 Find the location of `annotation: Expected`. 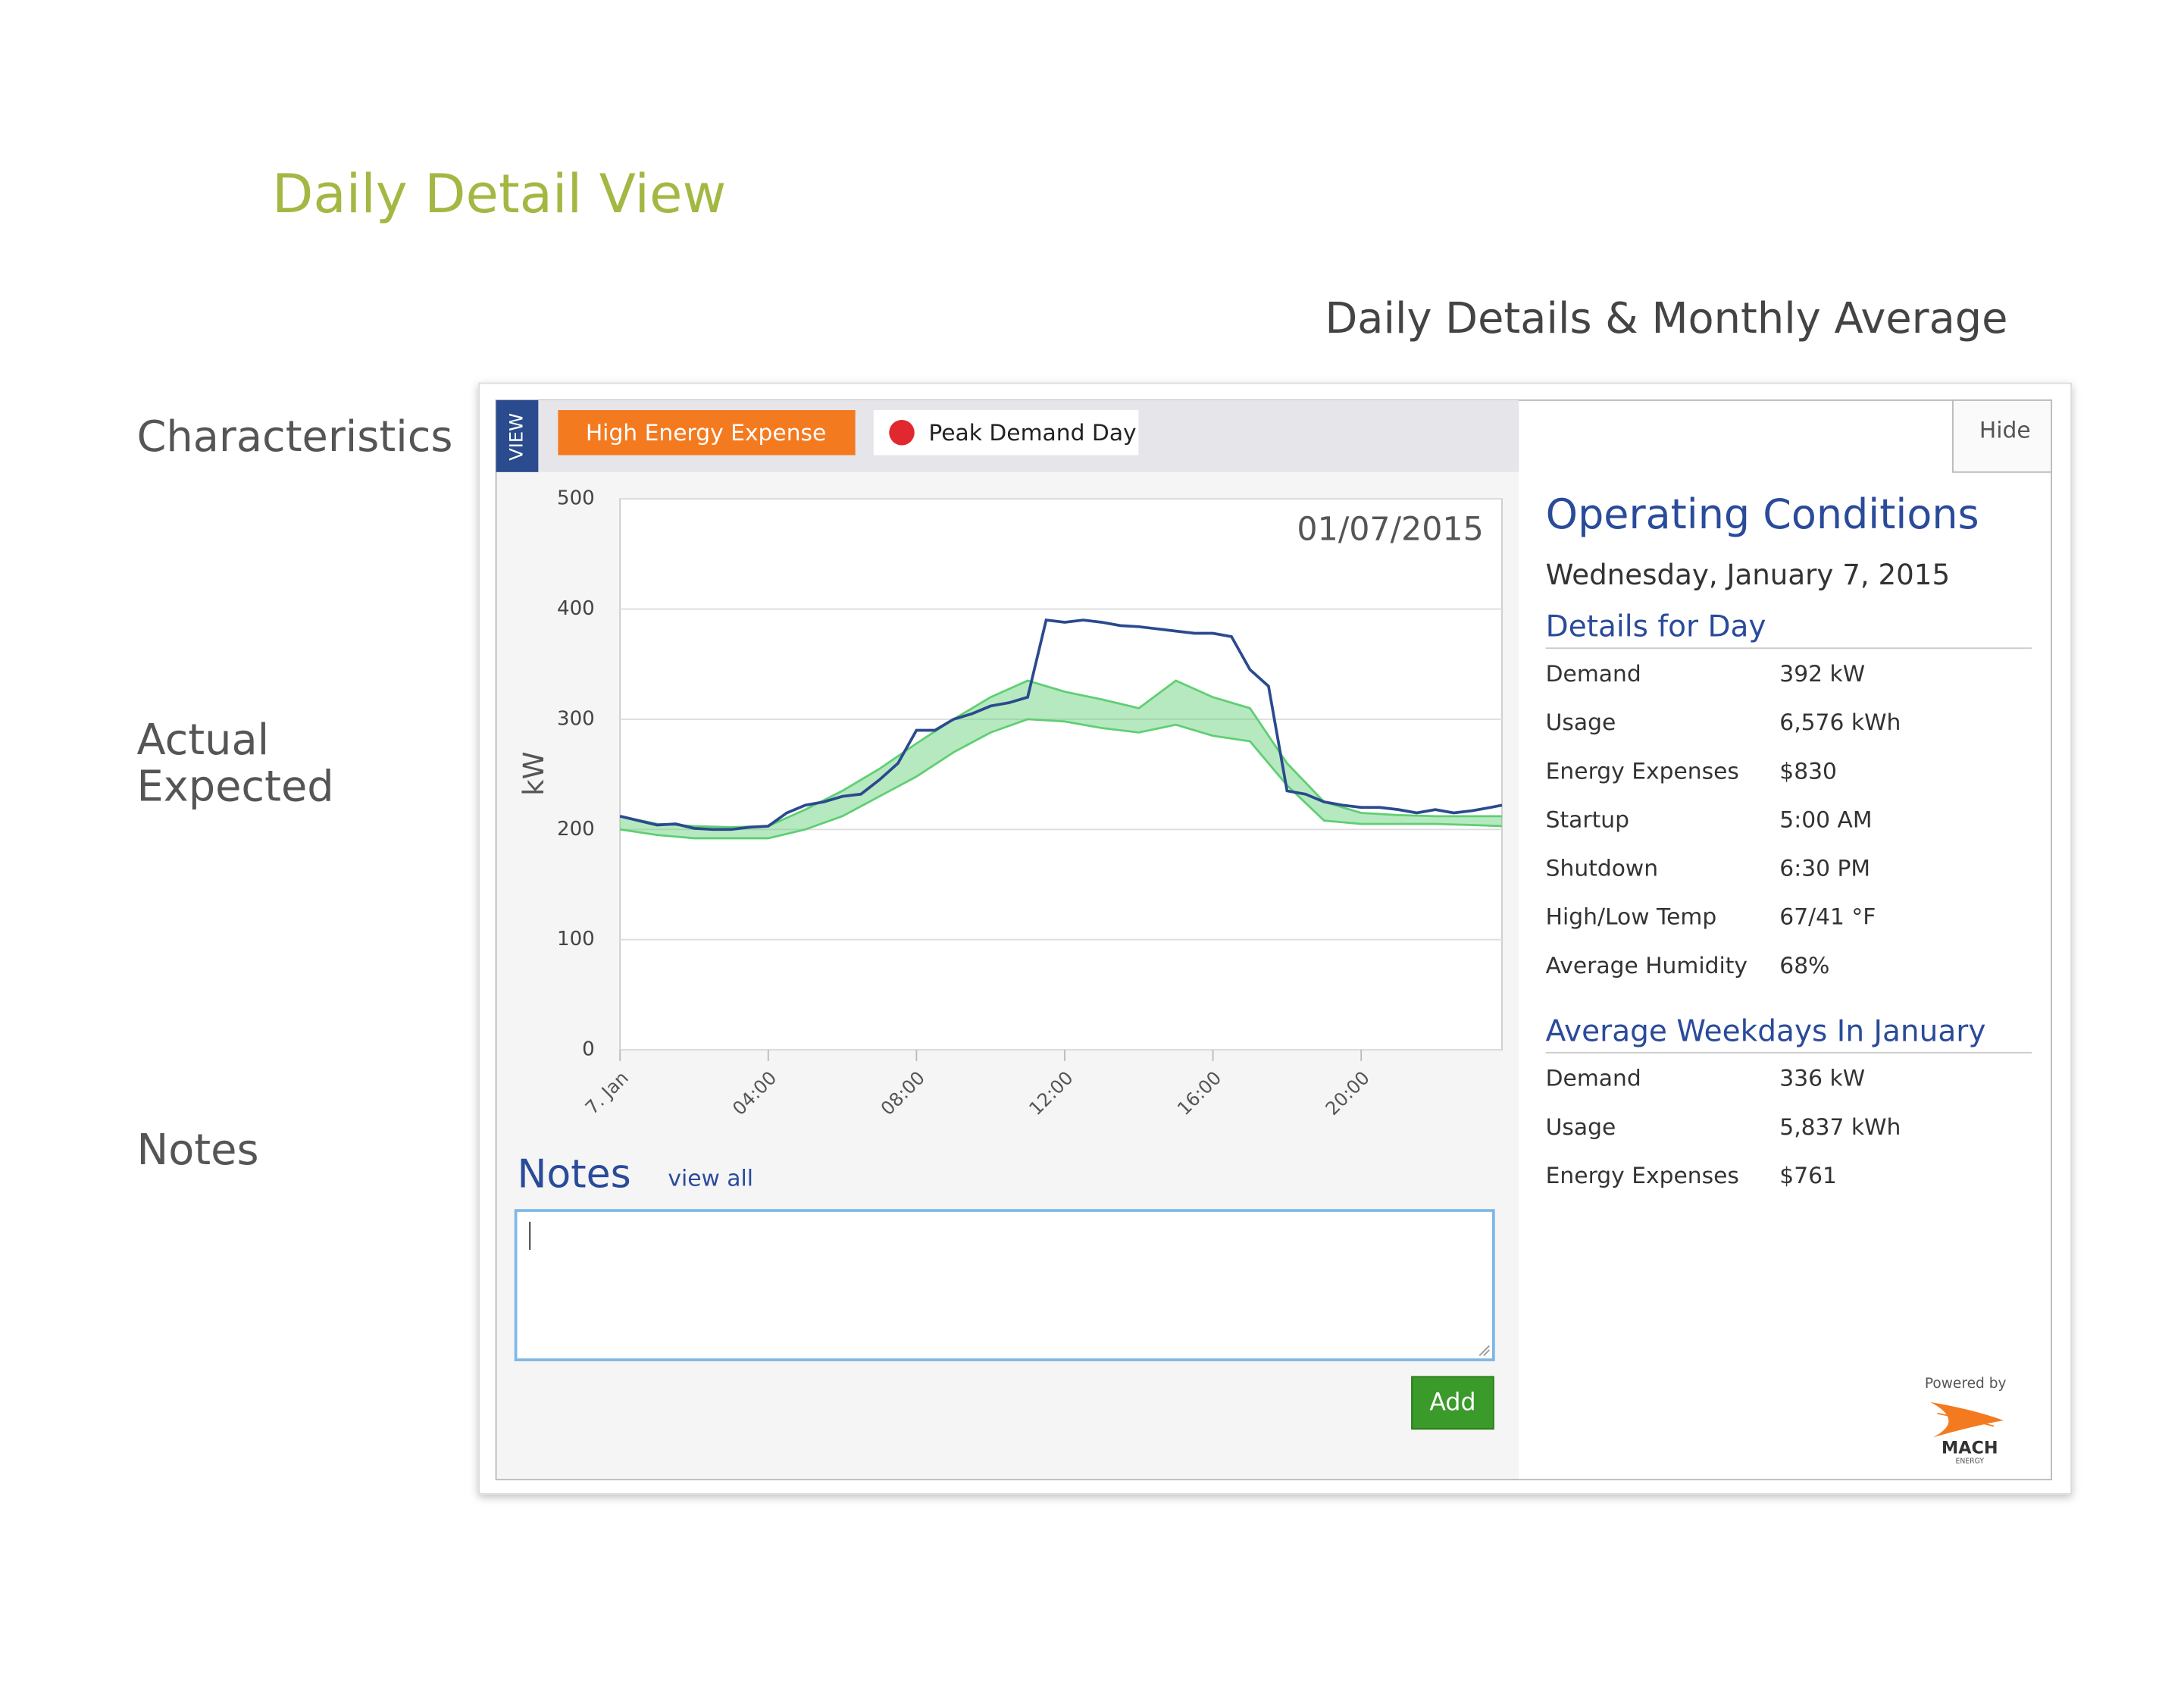

annotation: Expected is located at coordinates (234, 786).